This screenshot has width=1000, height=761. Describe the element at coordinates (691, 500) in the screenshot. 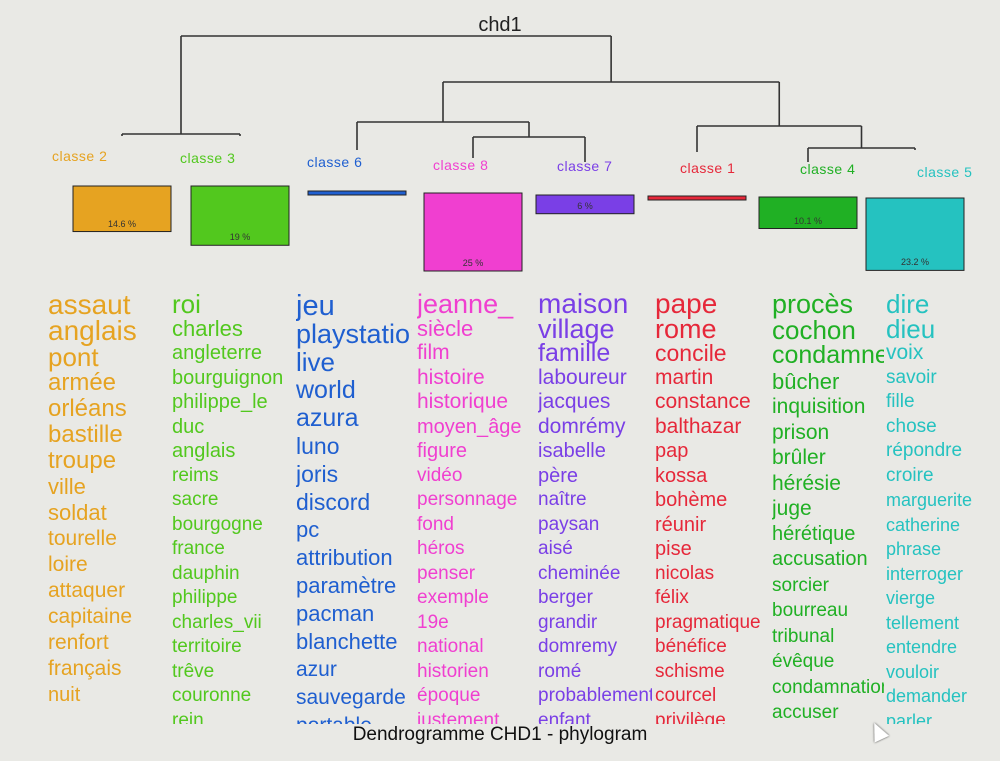

I see `word-label: bohème` at that location.